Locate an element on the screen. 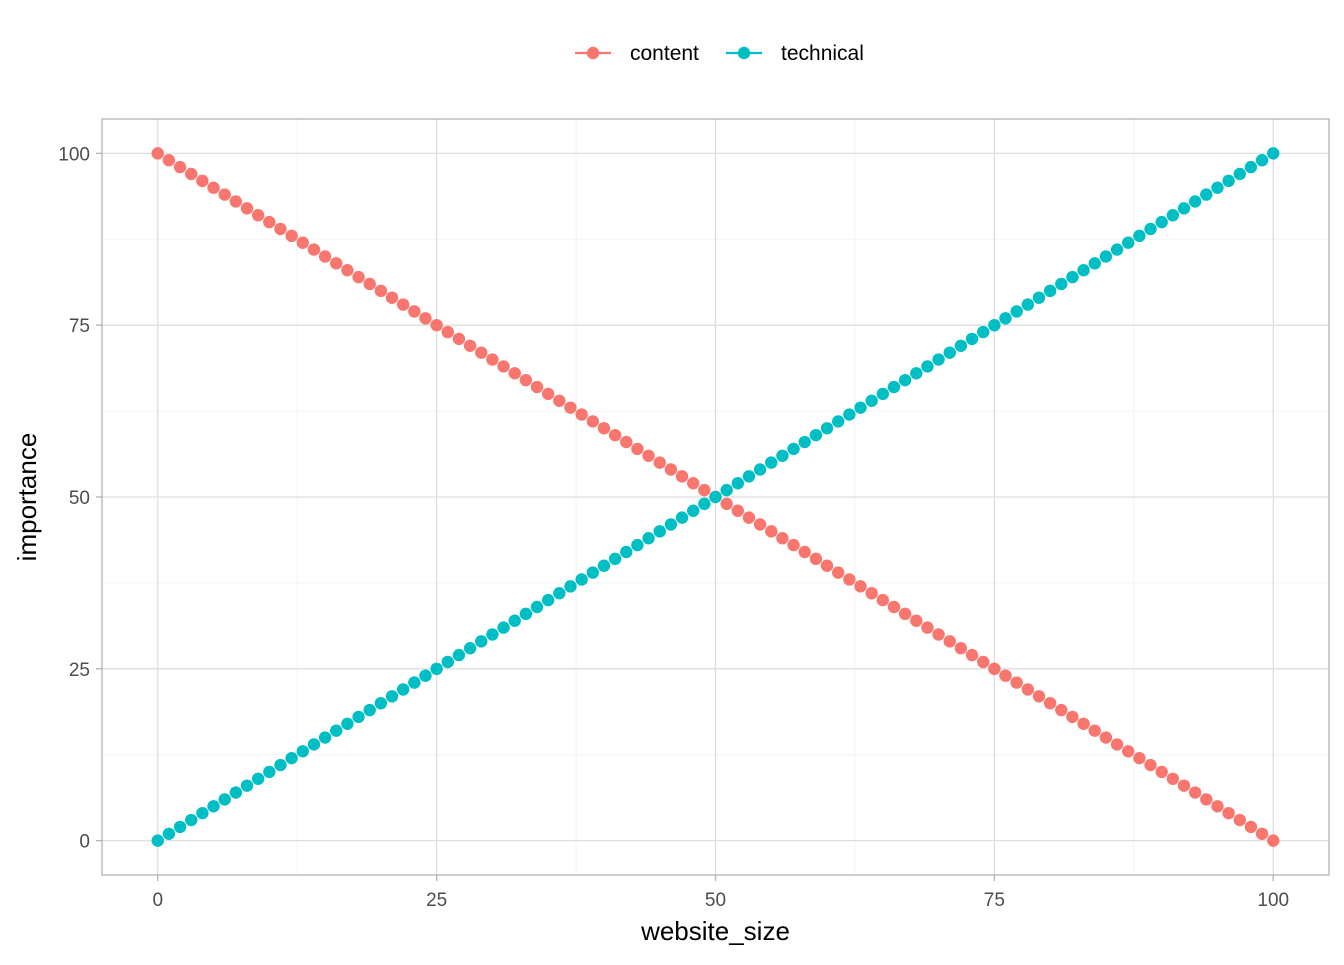 This screenshot has height=965, width=1344. x-tick-label: 100 is located at coordinates (1273, 900).